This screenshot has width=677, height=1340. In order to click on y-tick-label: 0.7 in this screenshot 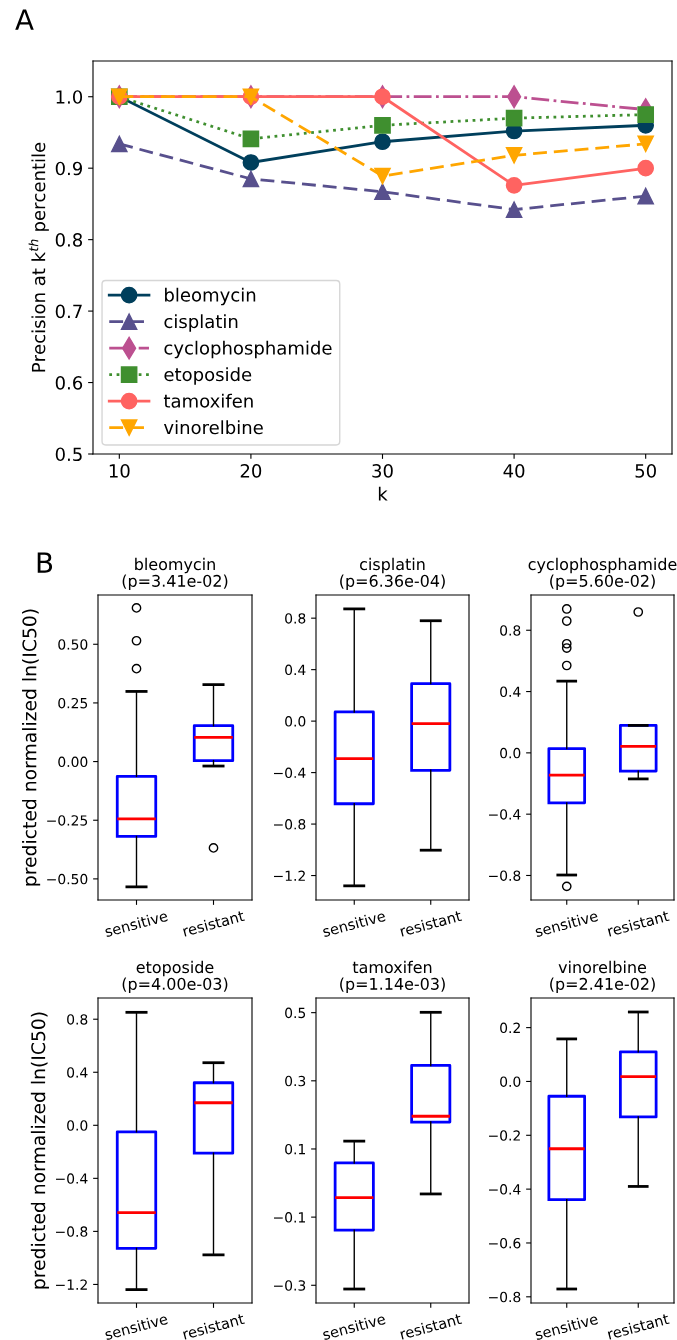, I will do `click(68, 311)`.